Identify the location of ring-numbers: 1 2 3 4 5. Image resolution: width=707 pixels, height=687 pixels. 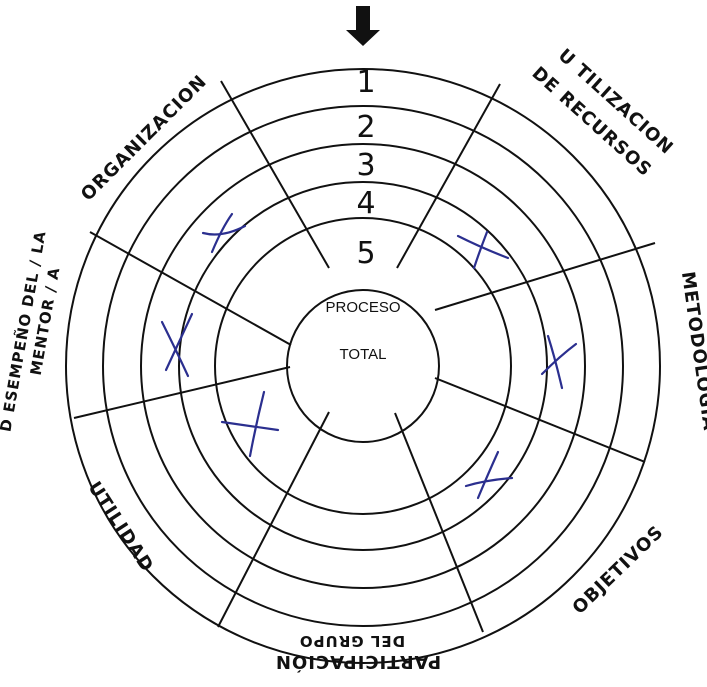
(365, 168).